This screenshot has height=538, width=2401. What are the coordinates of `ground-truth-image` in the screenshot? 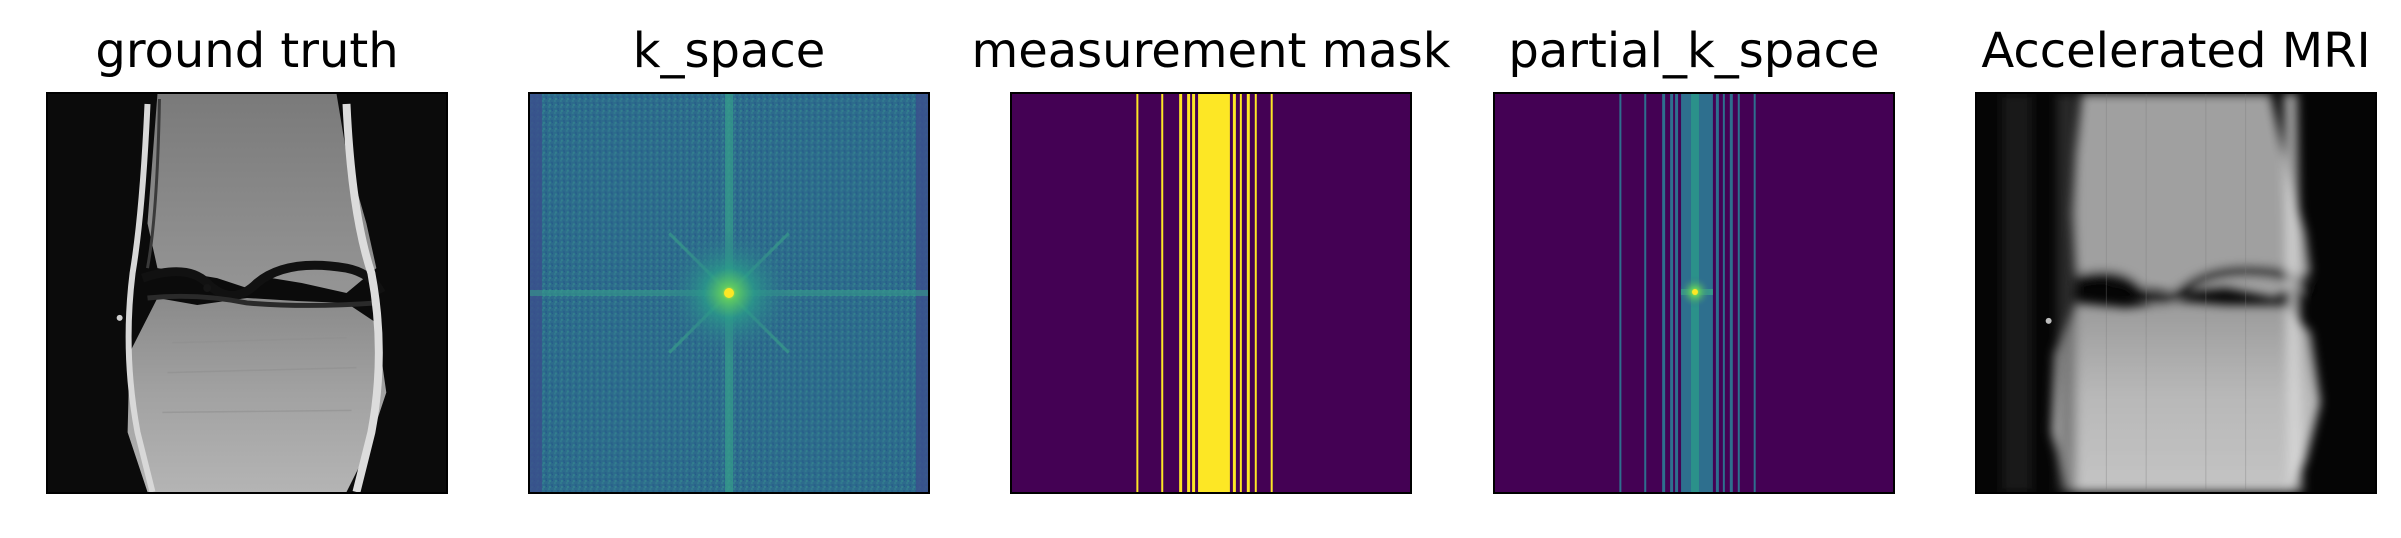 It's located at (247, 293).